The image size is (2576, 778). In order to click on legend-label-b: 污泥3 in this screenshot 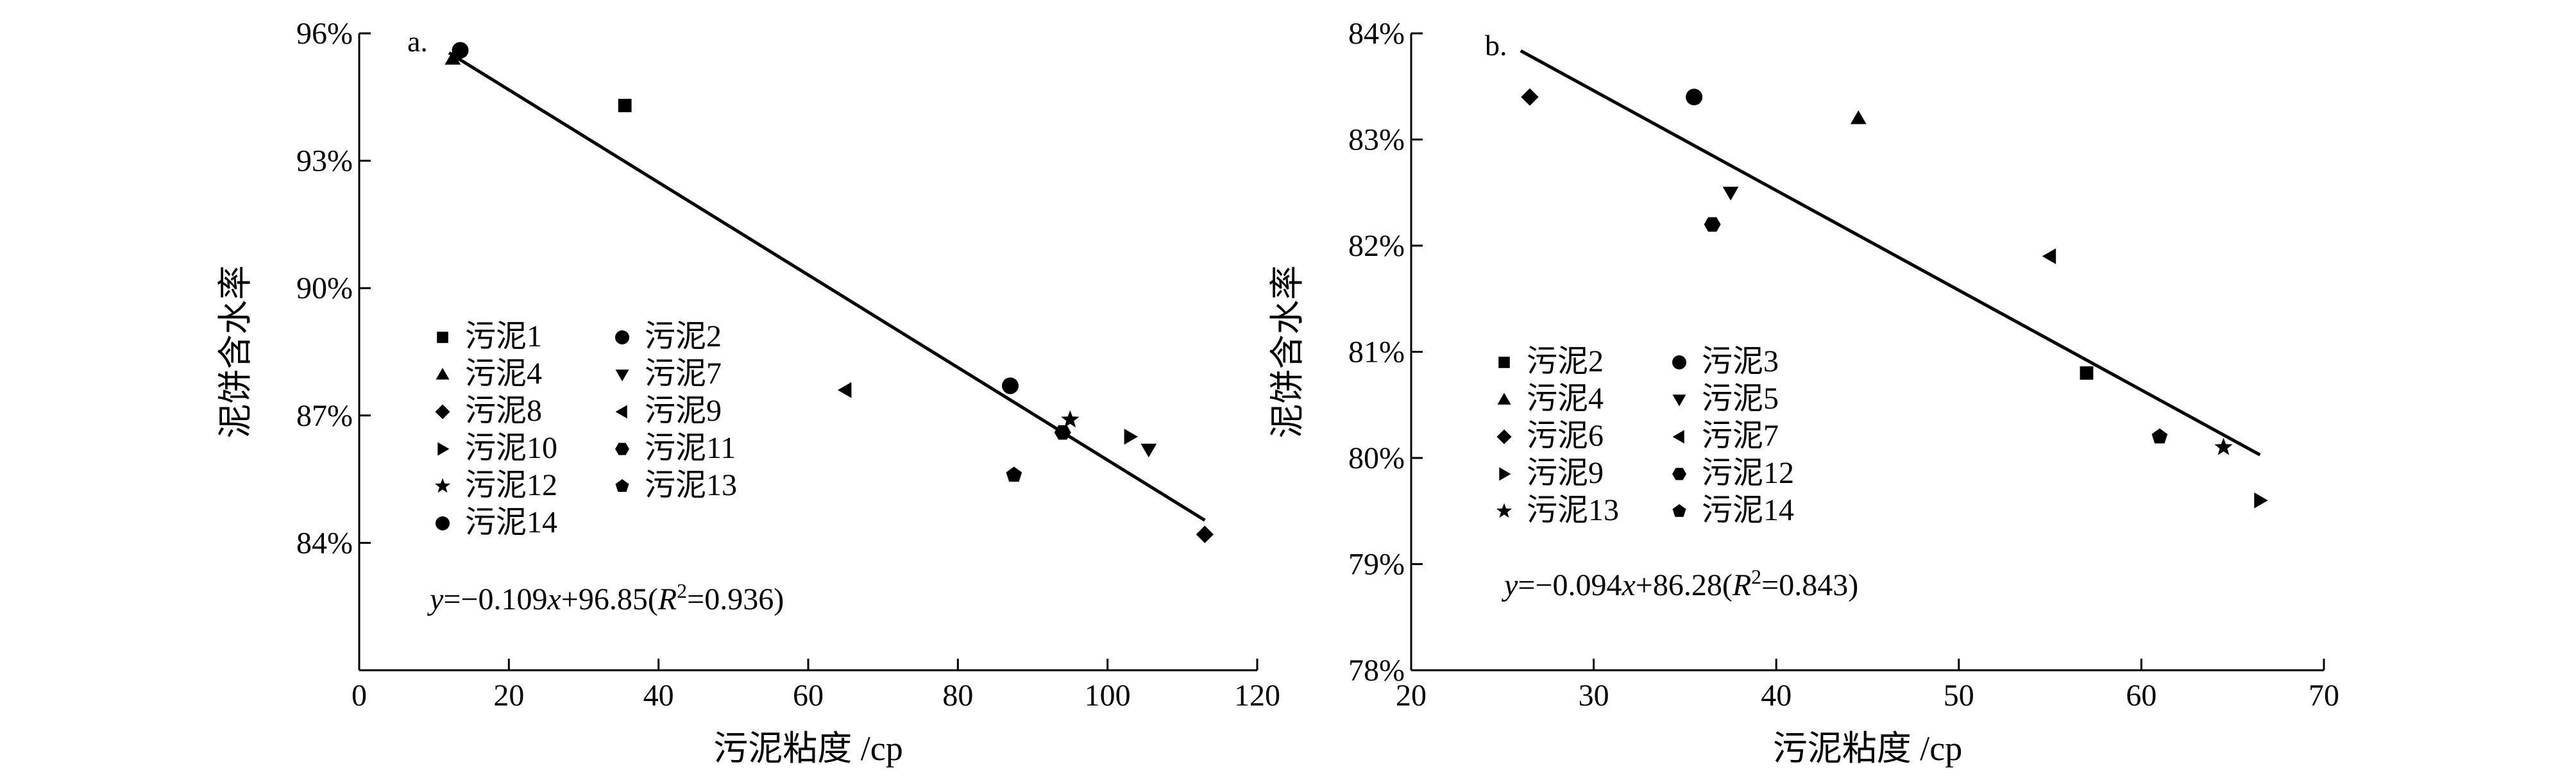, I will do `click(1740, 361)`.